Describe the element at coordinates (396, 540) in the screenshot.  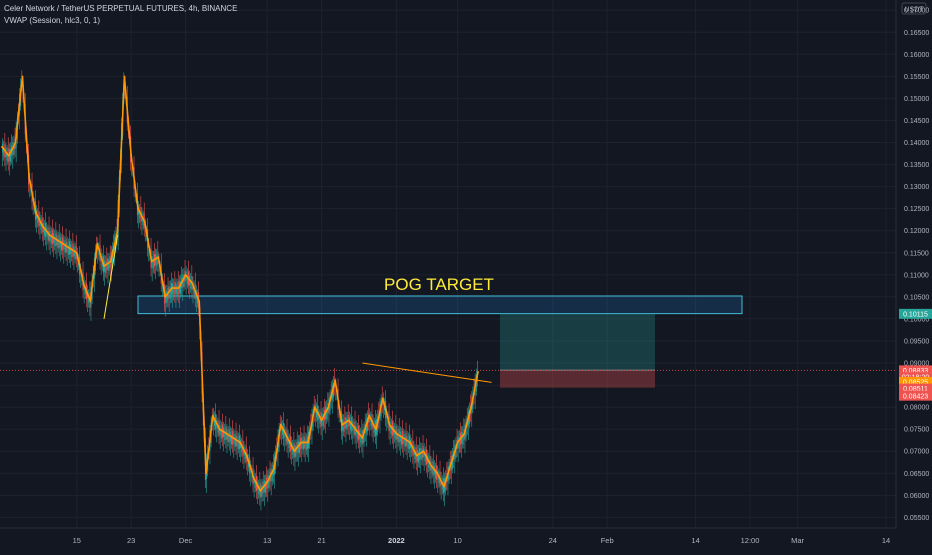
I see `time-tick-label: 2022` at that location.